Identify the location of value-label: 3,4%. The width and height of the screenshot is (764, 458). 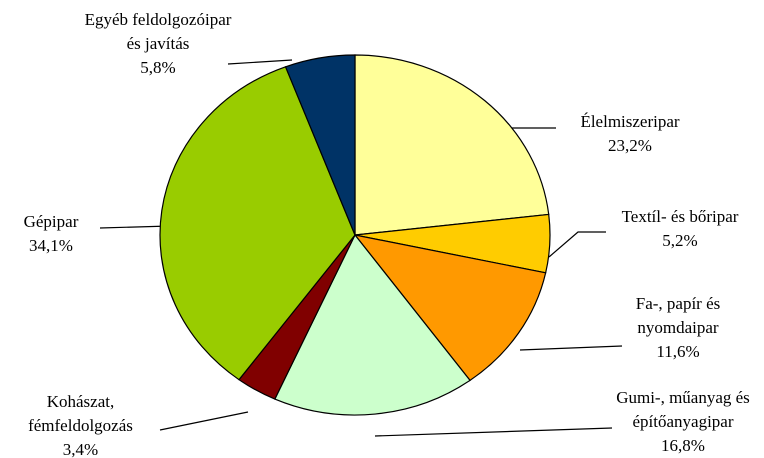
(80, 449).